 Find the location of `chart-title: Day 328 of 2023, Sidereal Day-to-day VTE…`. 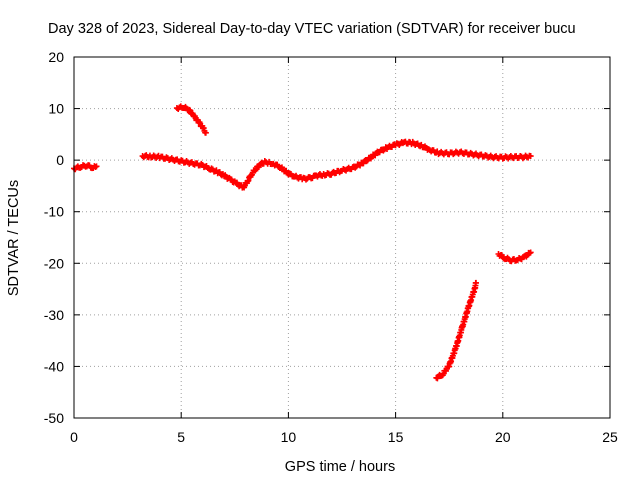

chart-title: Day 328 of 2023, Sidereal Day-to-day VTE… is located at coordinates (312, 29).